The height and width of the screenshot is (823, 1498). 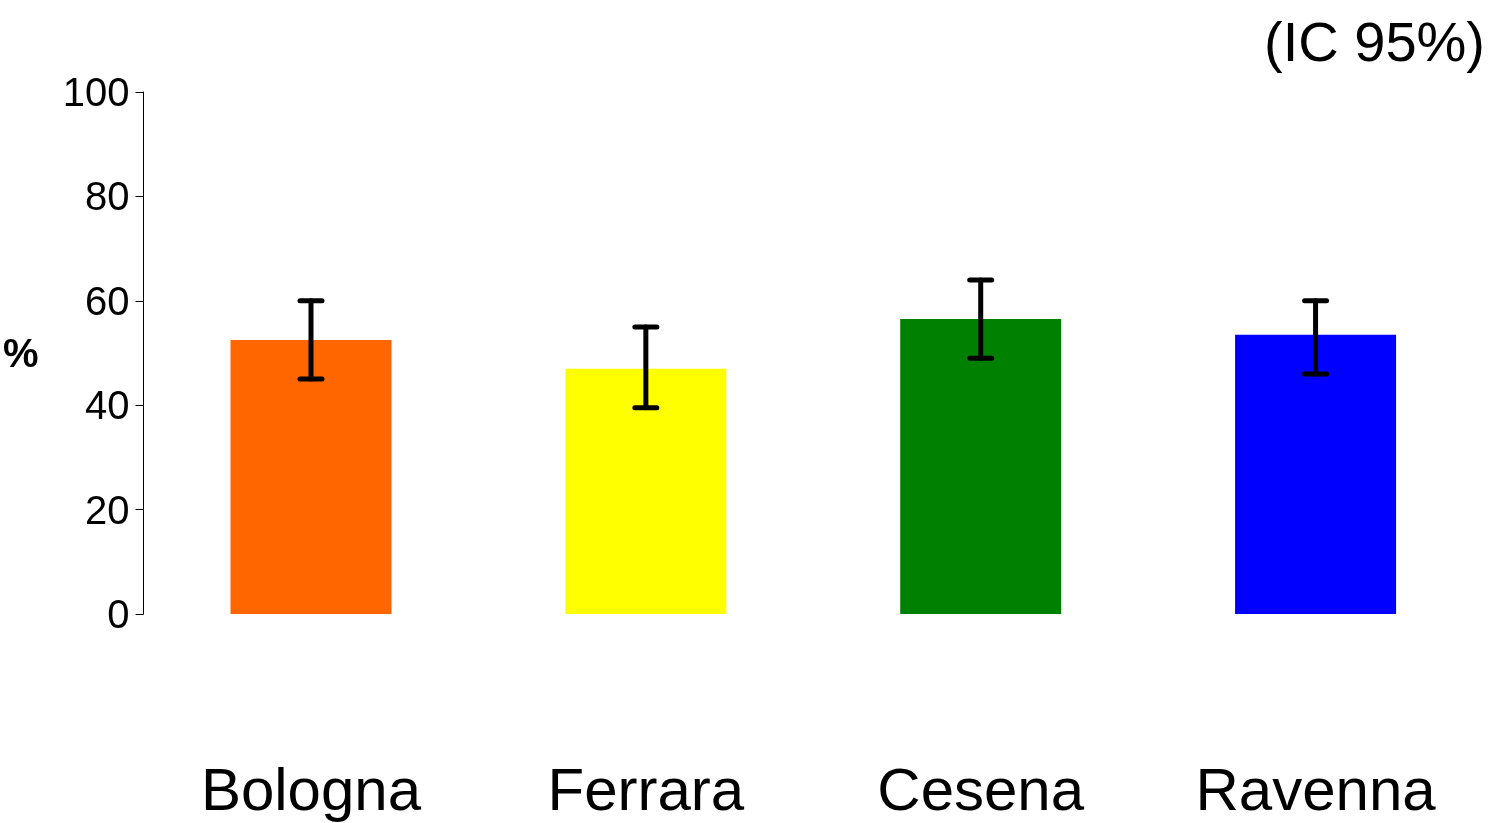 What do you see at coordinates (646, 789) in the screenshot?
I see `x-tick-label: Ferrara` at bounding box center [646, 789].